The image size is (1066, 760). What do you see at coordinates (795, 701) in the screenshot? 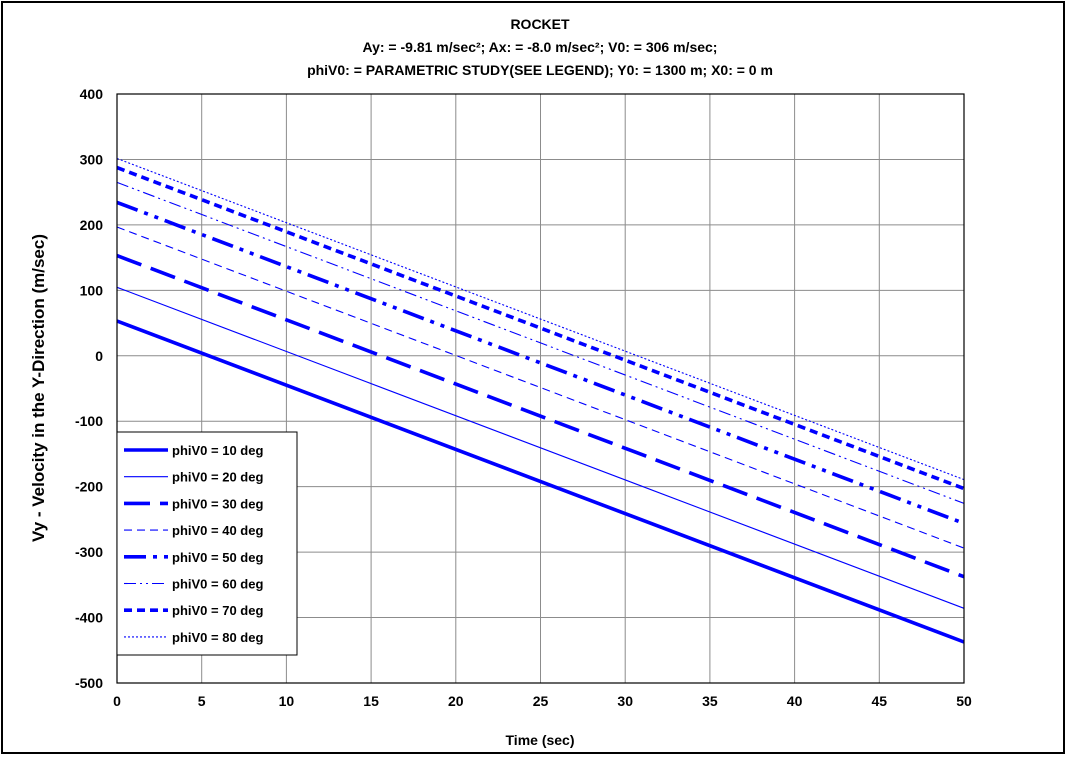
I see `x-tick-label: 40` at bounding box center [795, 701].